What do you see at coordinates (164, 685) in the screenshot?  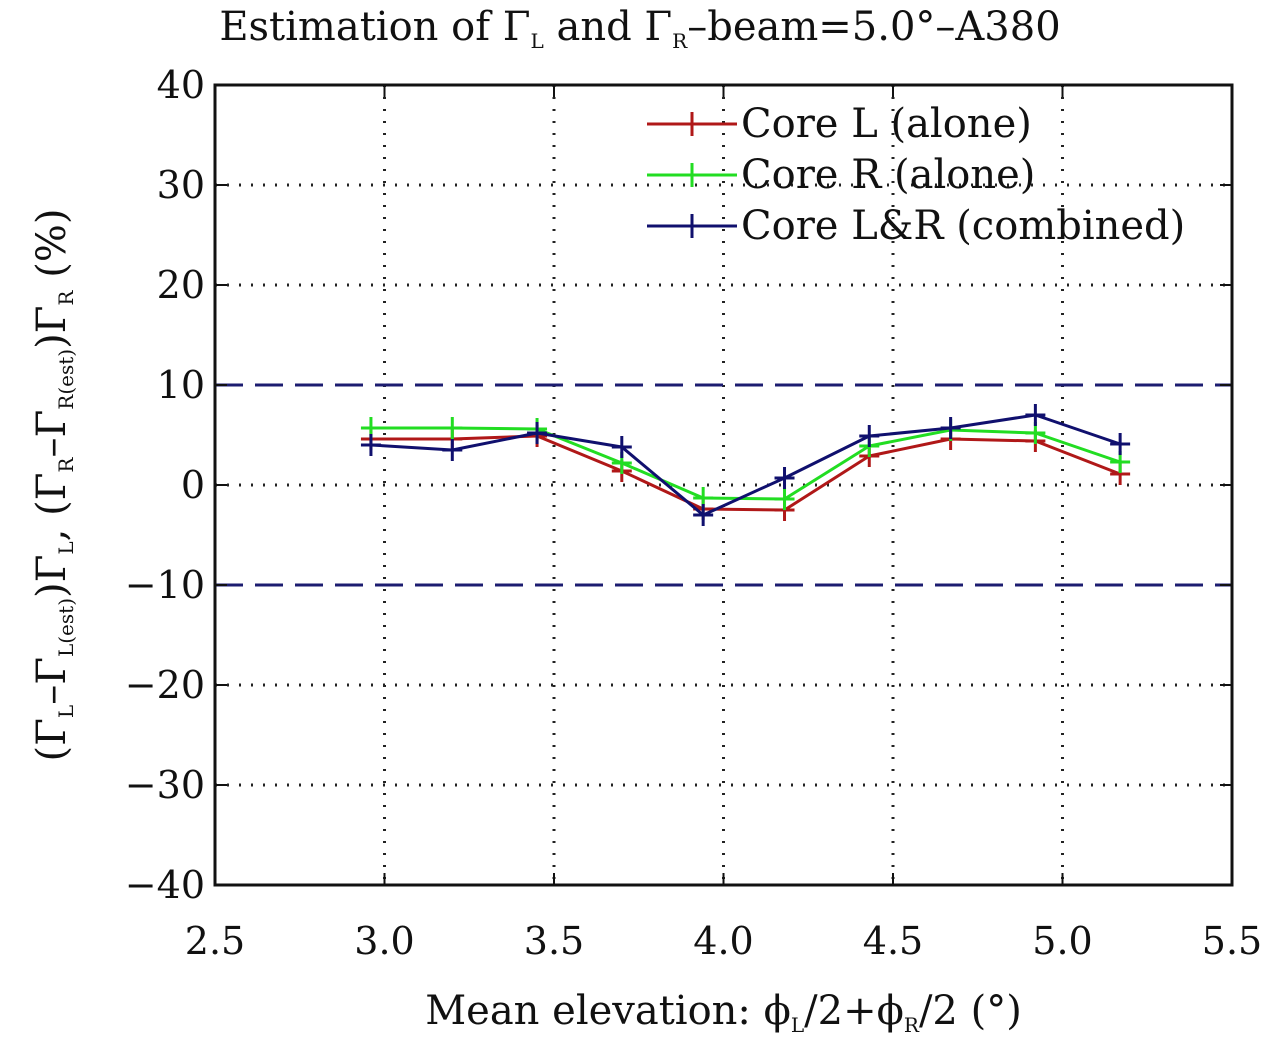 I see `y-tick-label: −20` at bounding box center [164, 685].